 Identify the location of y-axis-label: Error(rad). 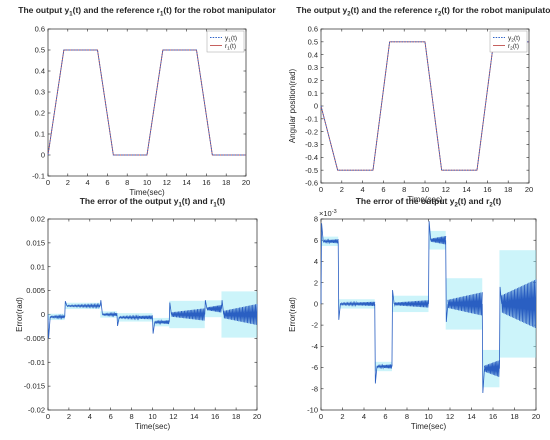
(292, 314).